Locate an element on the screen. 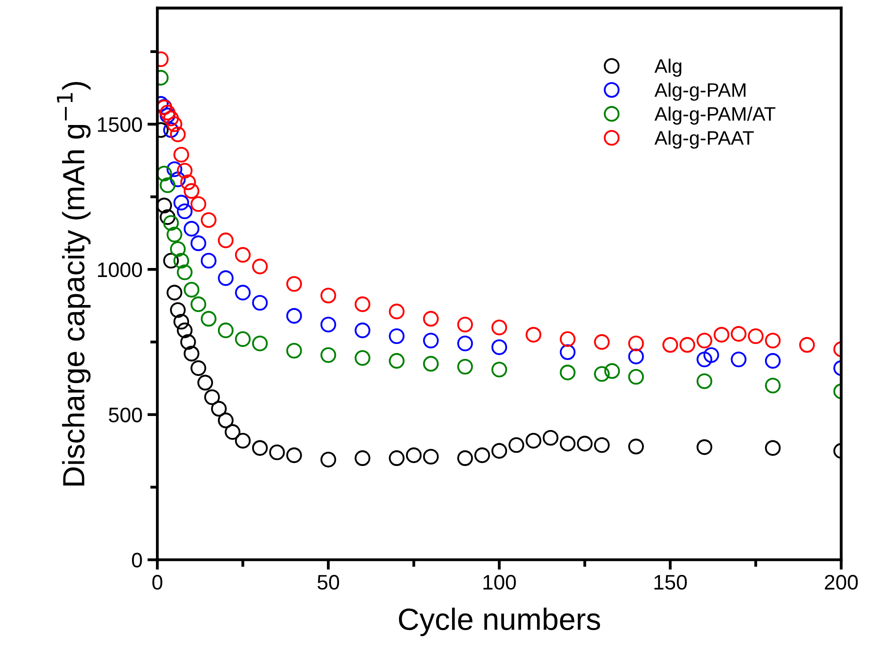 The height and width of the screenshot is (672, 879). x-tick-label: 200 is located at coordinates (841, 582).